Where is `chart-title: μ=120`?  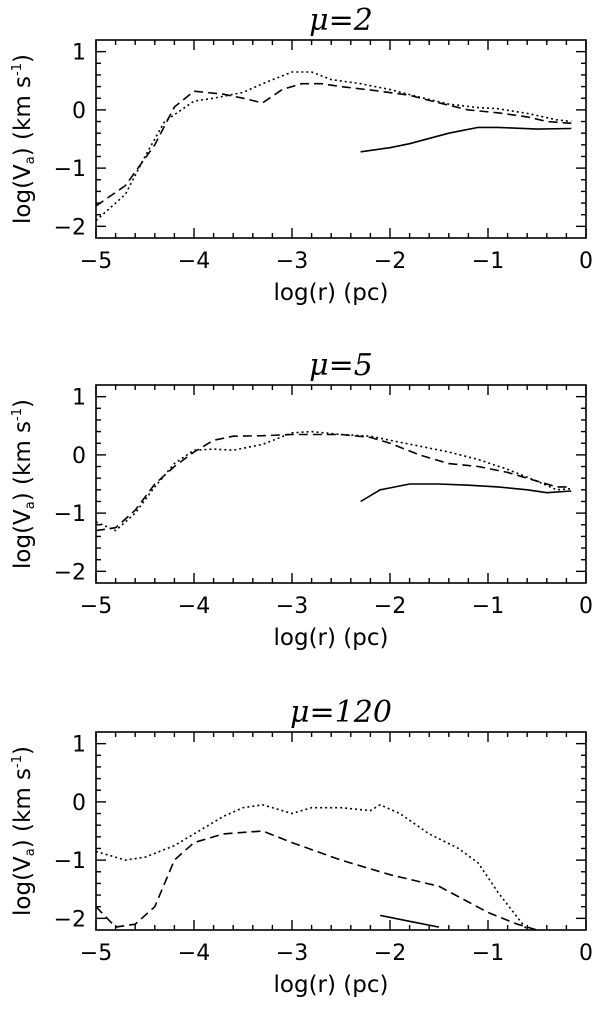 chart-title: μ=120 is located at coordinates (341, 712).